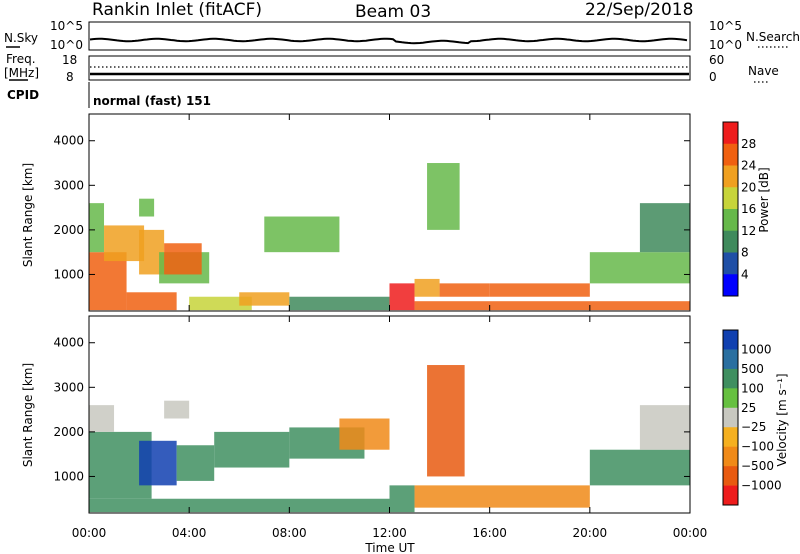  Describe the element at coordinates (289, 533) in the screenshot. I see `x-tick-label: 08:00` at that location.